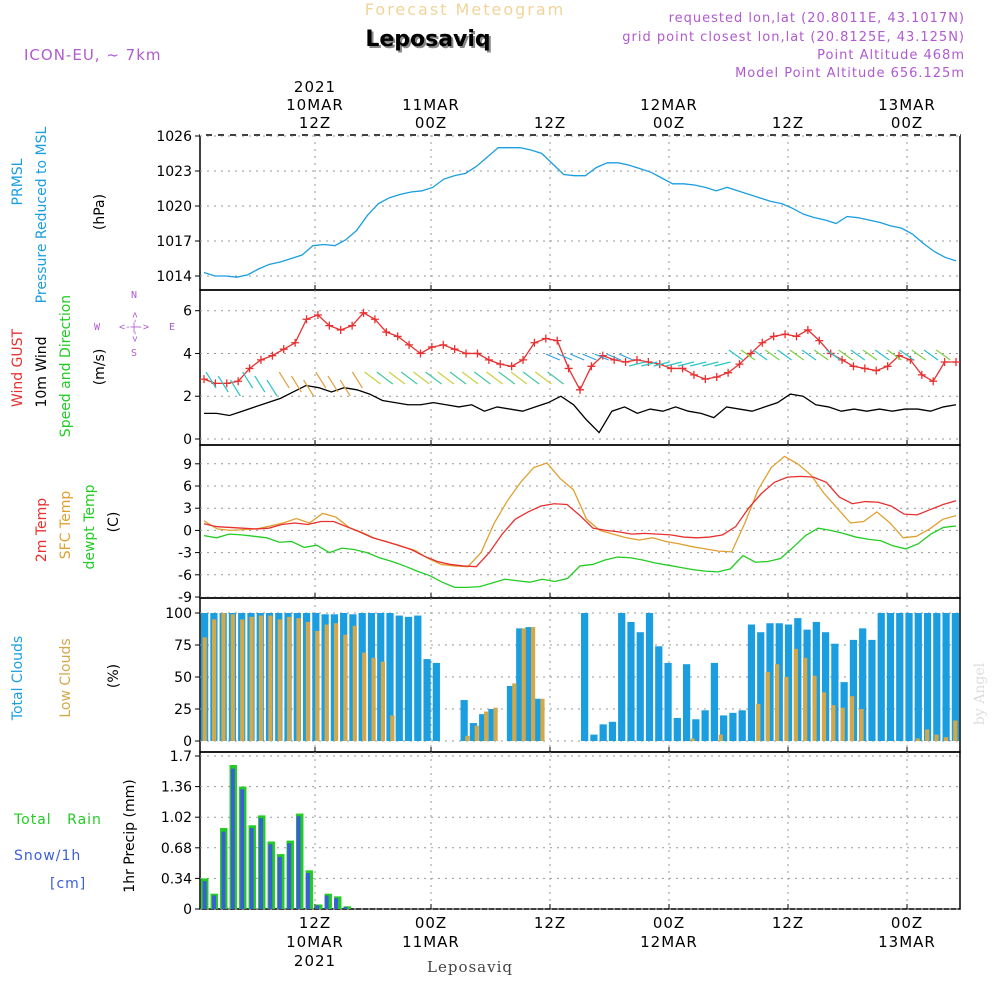  I want to click on wind-dir-label: Speed and Direction, so click(66, 366).